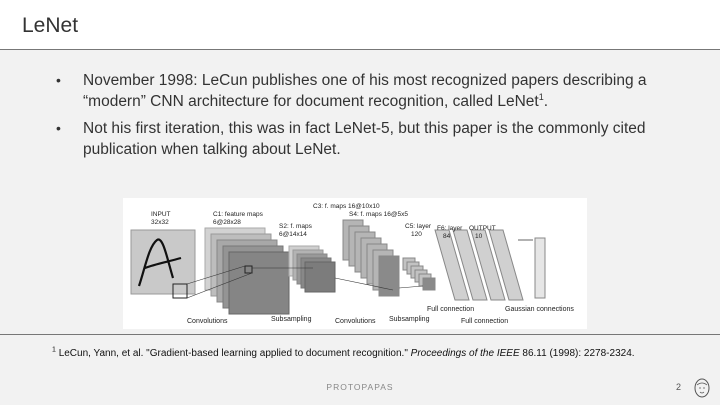  Describe the element at coordinates (355, 321) in the screenshot. I see `label-convolutions-2: Convolutions` at that location.